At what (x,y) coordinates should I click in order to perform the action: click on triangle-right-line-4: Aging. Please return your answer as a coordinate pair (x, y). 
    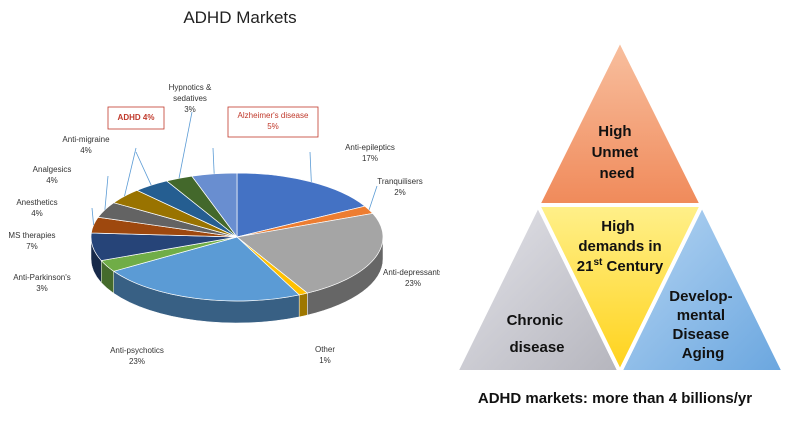
    Looking at the image, I should click on (703, 353).